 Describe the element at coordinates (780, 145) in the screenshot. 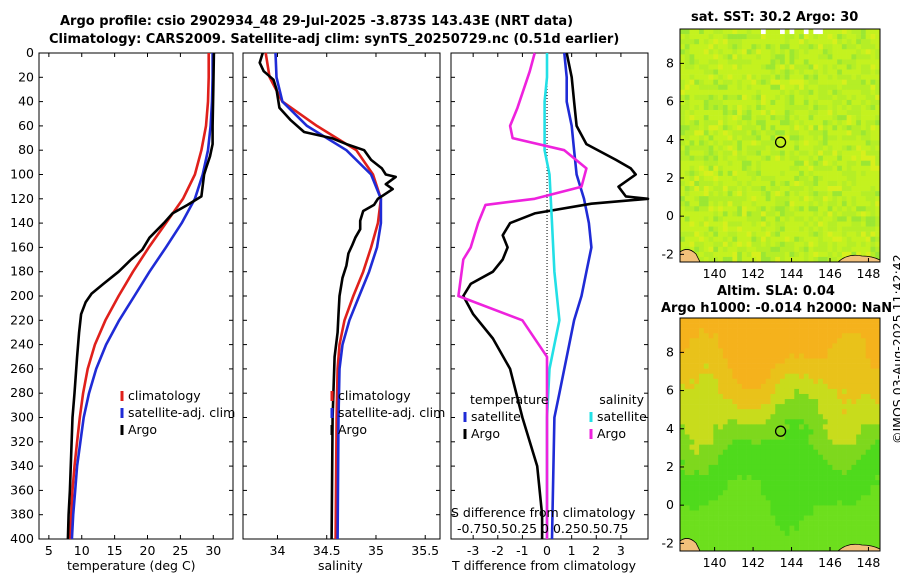

I see `sst-map-frame` at that location.